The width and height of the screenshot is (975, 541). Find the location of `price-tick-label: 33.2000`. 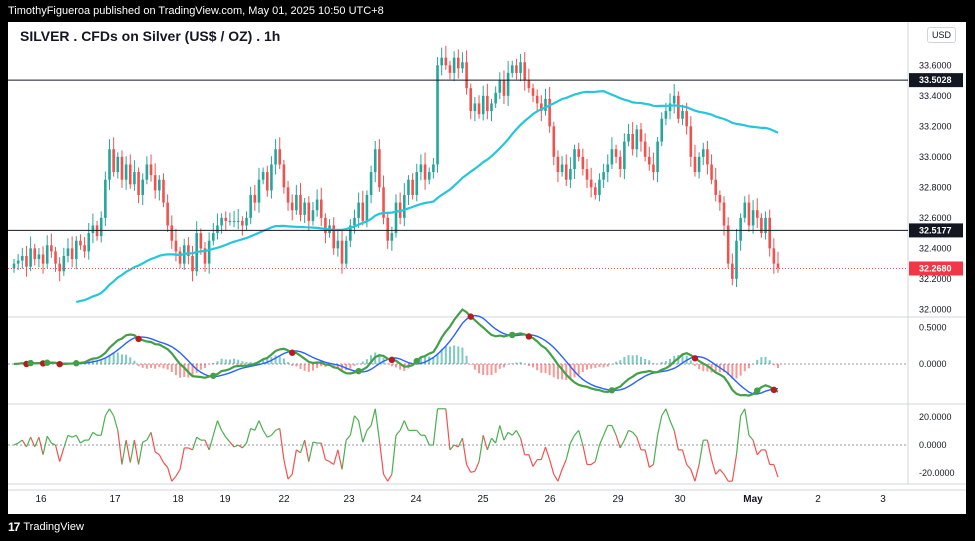

price-tick-label: 33.2000 is located at coordinates (935, 126).